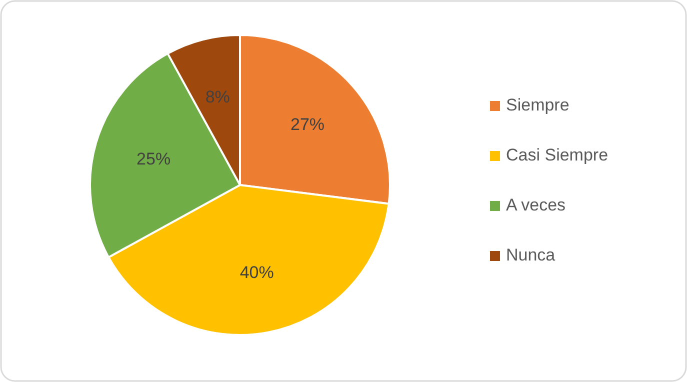 The image size is (687, 382). What do you see at coordinates (531, 254) in the screenshot?
I see `legend-label: Nunca` at bounding box center [531, 254].